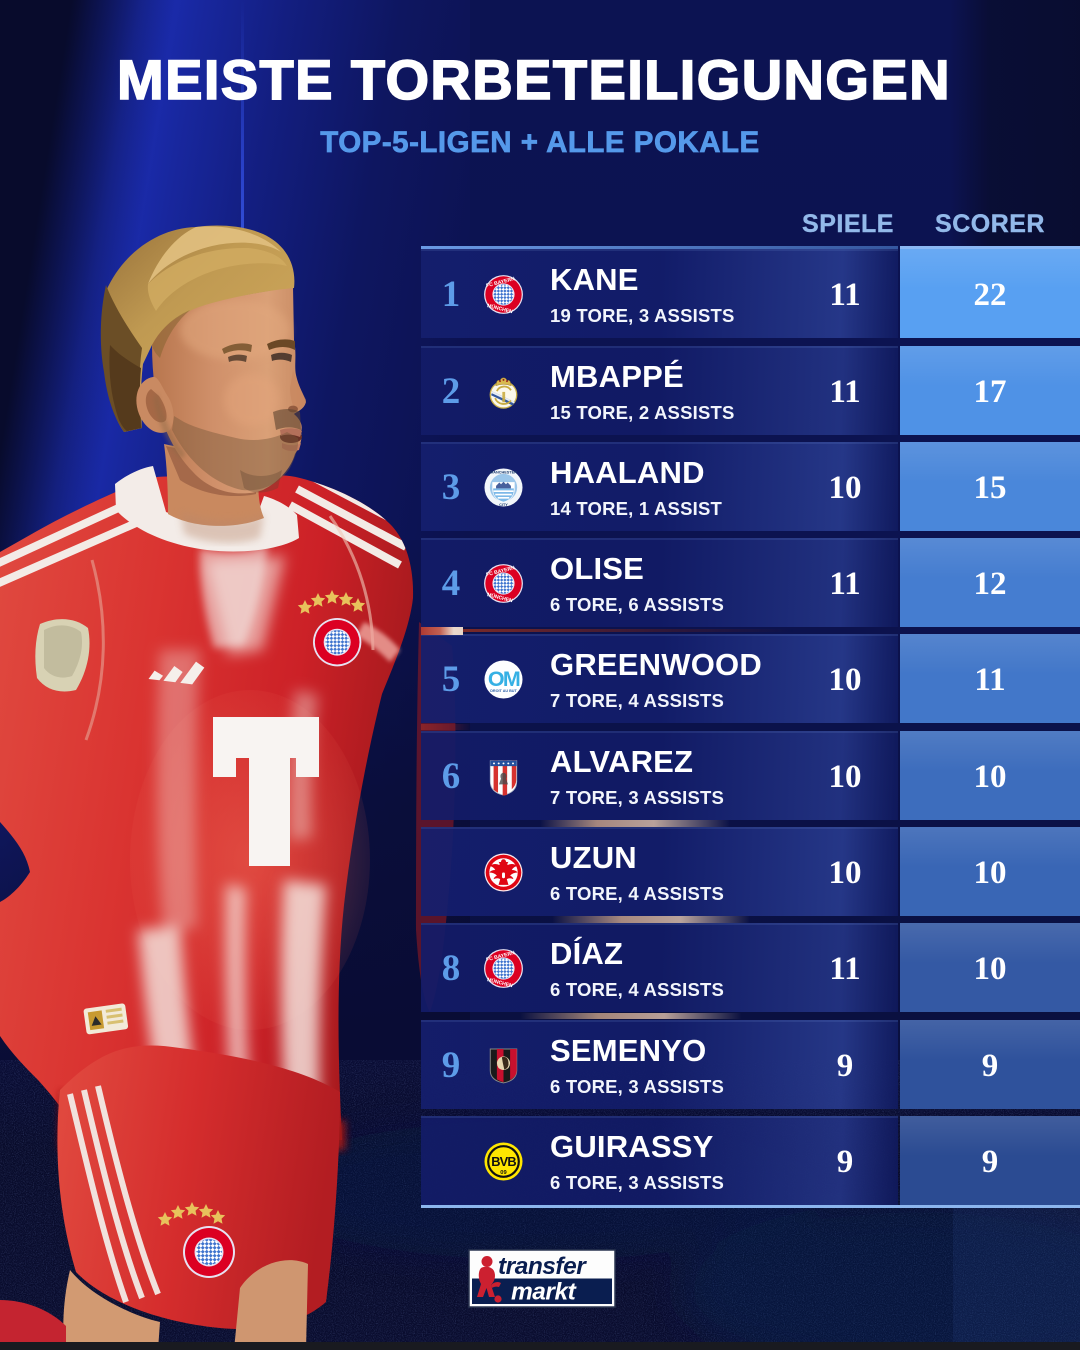  I want to click on svg-text: markt, so click(544, 1292).